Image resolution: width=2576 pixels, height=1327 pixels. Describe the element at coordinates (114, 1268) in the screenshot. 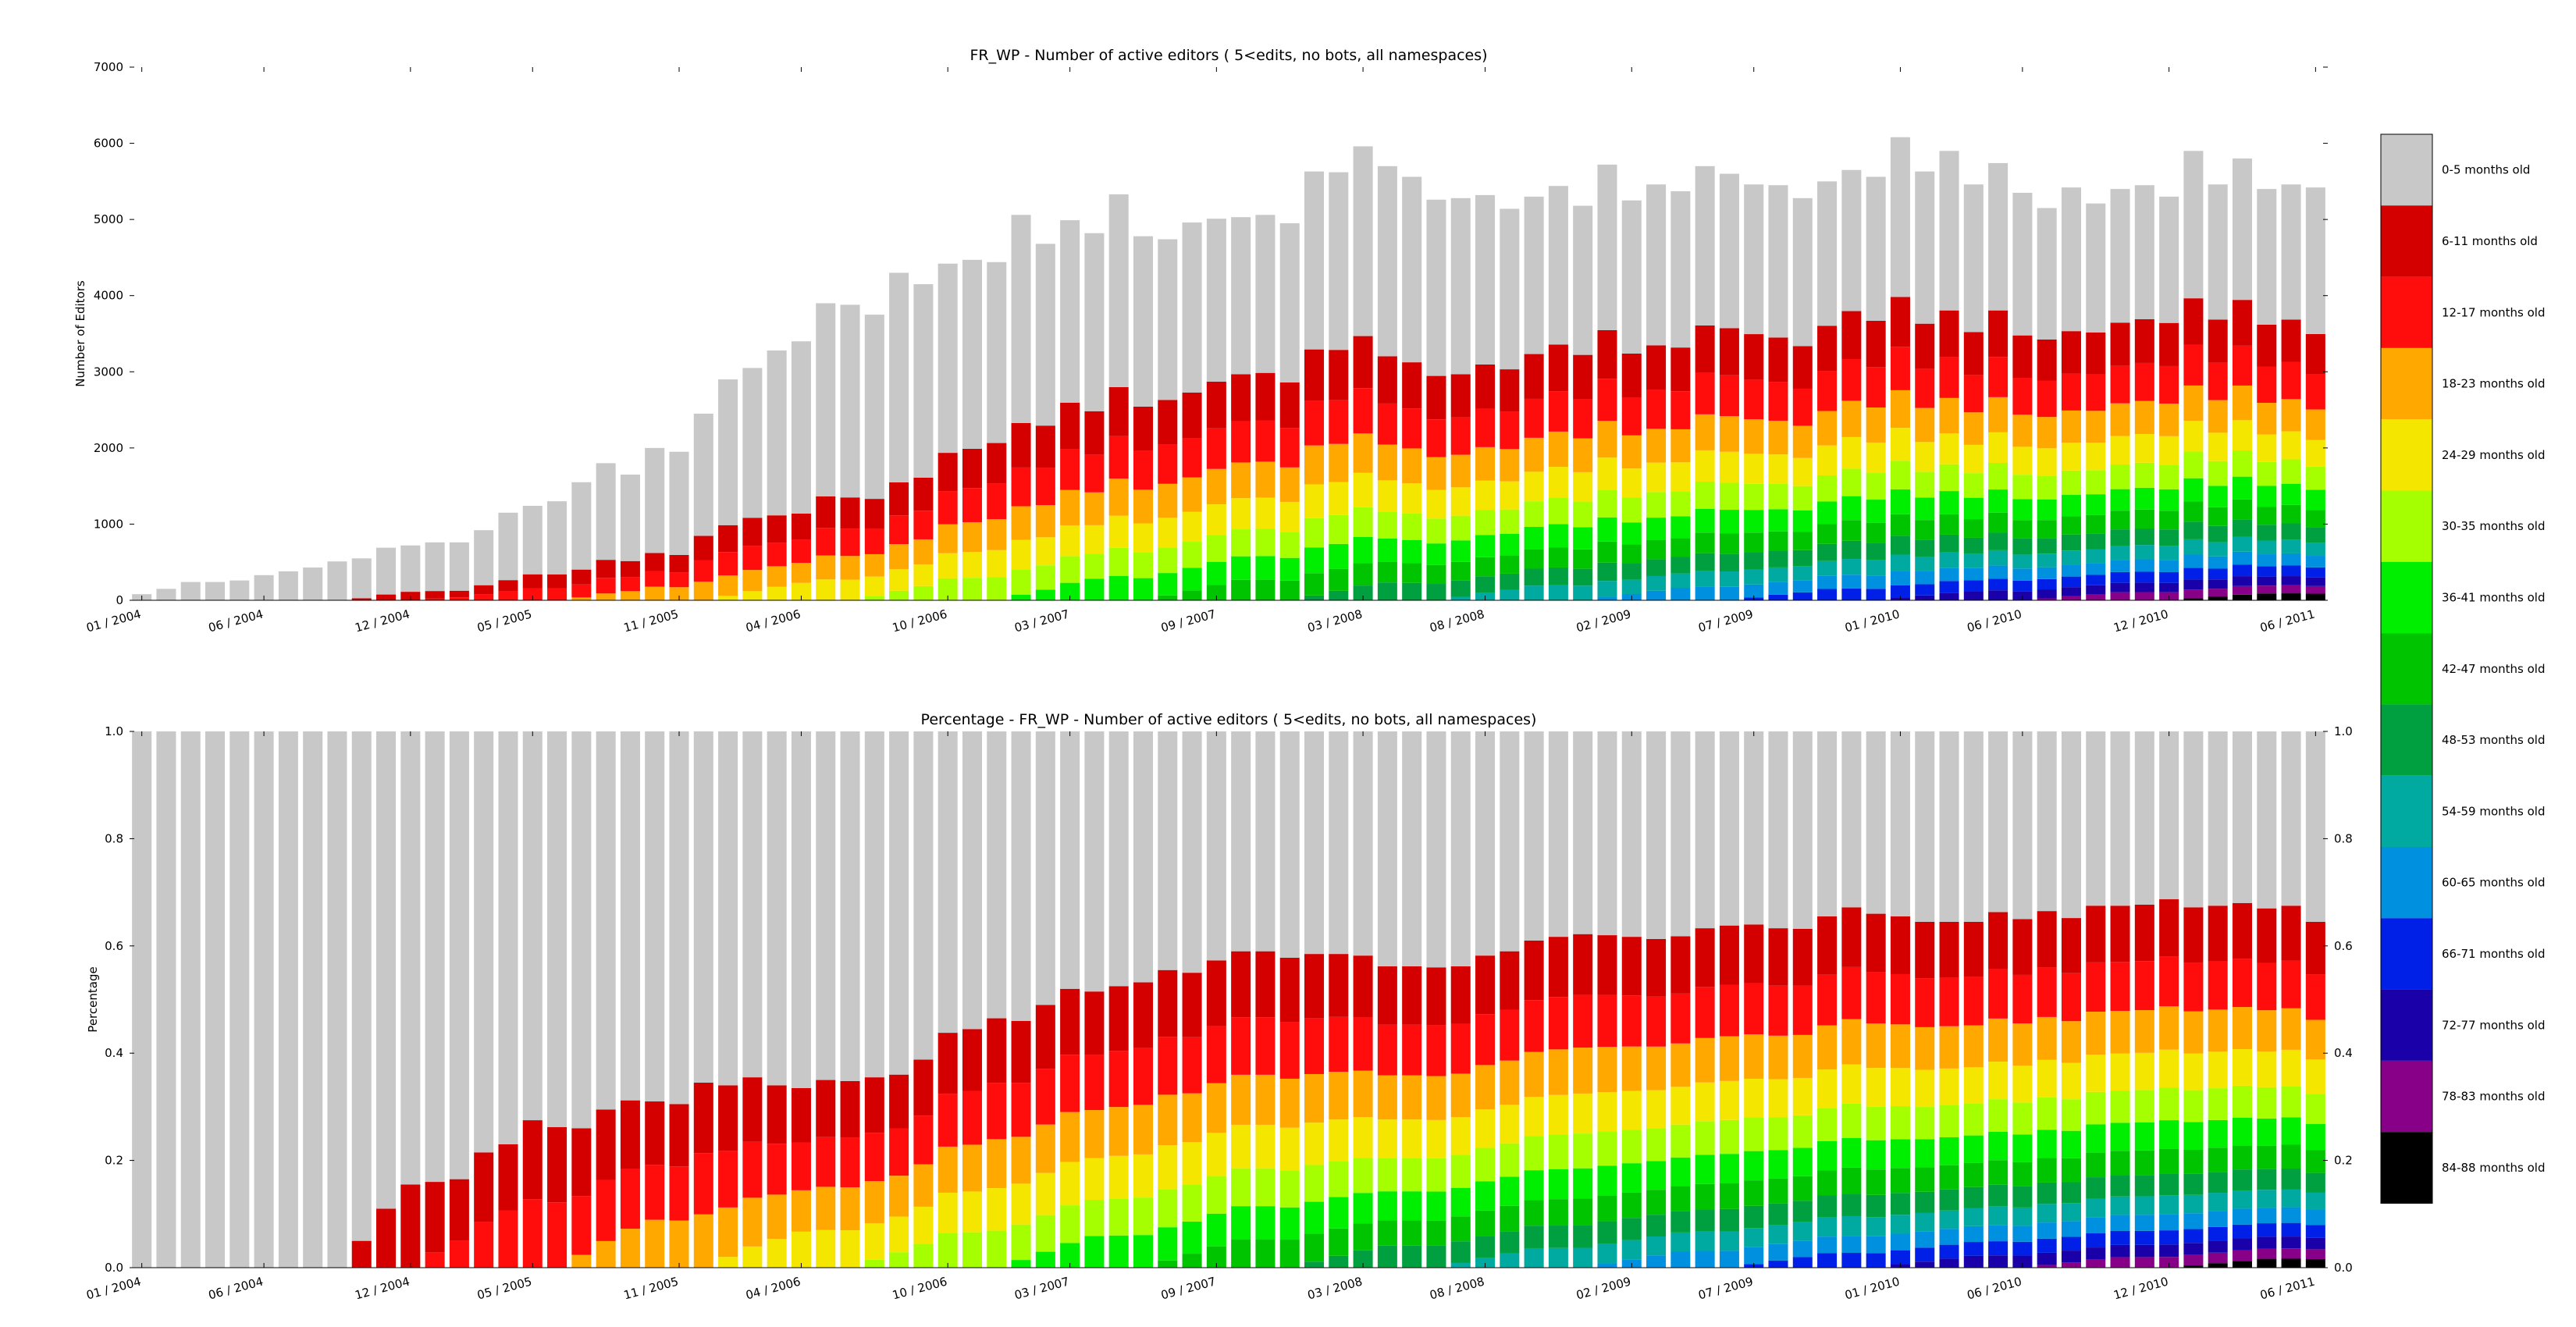

I see `y-tick-label: 0.0` at that location.